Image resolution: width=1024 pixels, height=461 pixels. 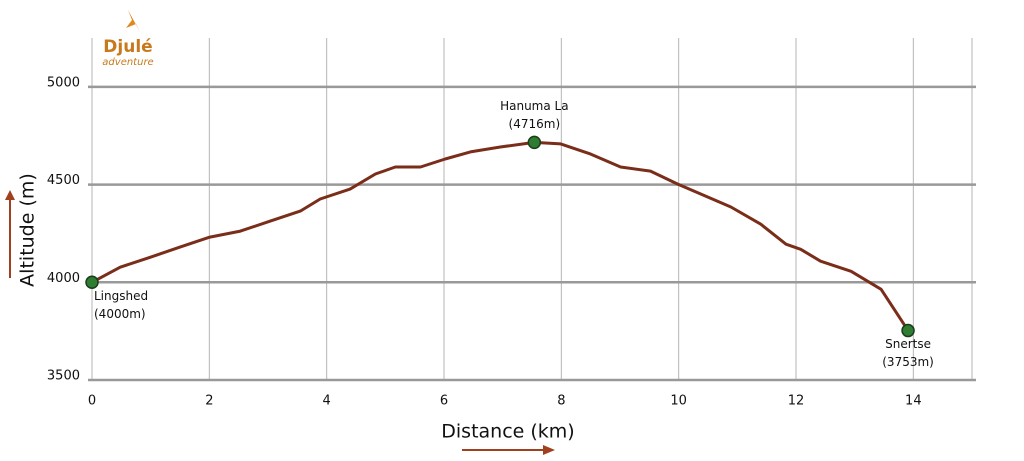 I want to click on x-axis-title: Distance (km), so click(x=508, y=438).